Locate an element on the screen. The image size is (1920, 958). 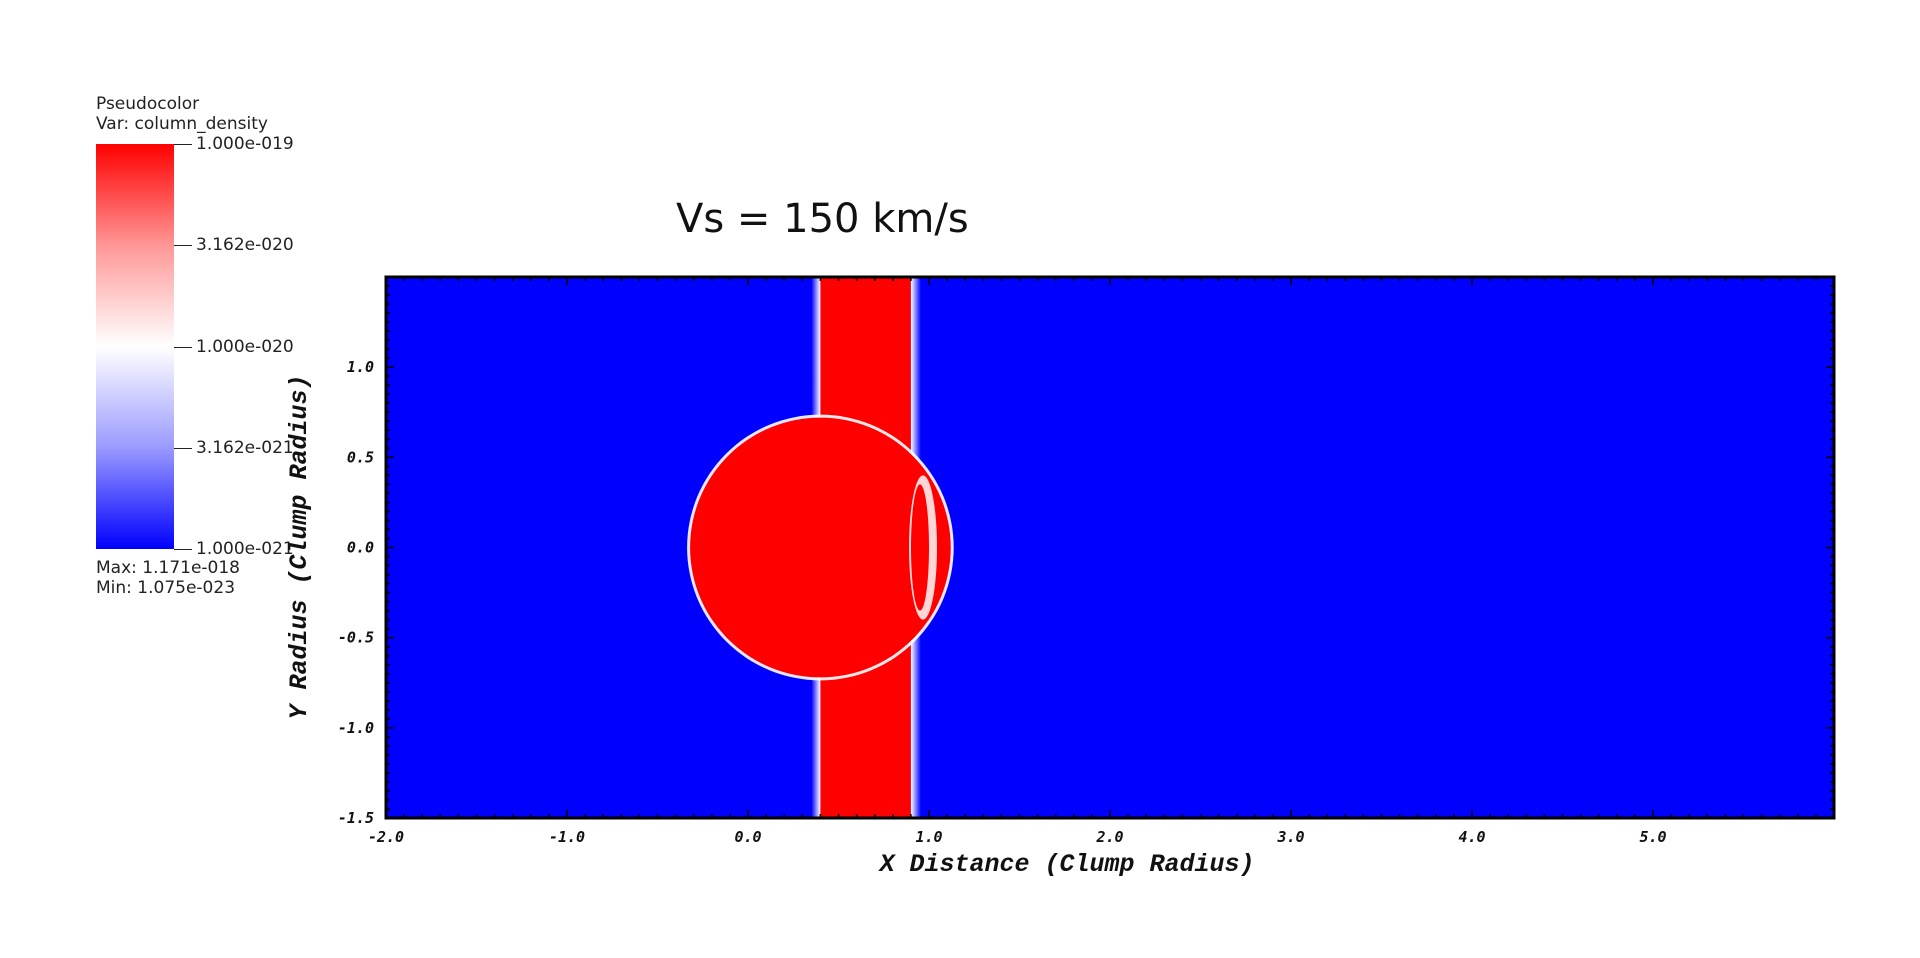
x-tick-label: 2.0 is located at coordinates (1109, 837).